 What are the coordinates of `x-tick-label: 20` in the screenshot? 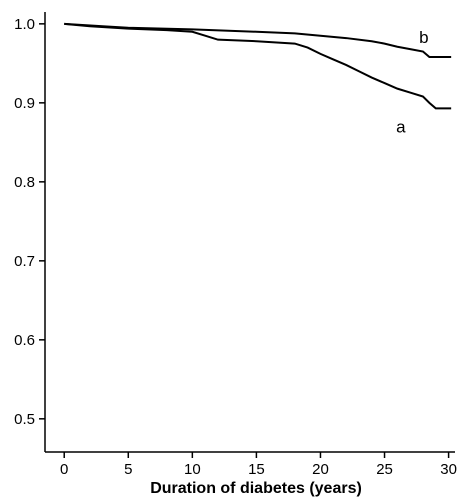 It's located at (320, 469).